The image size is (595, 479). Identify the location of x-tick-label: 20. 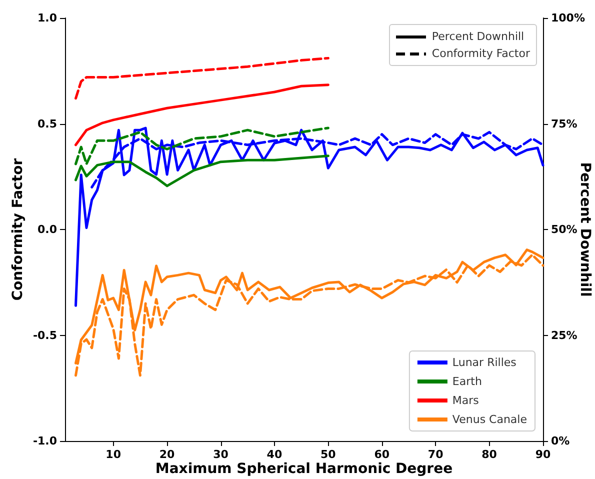
(167, 454).